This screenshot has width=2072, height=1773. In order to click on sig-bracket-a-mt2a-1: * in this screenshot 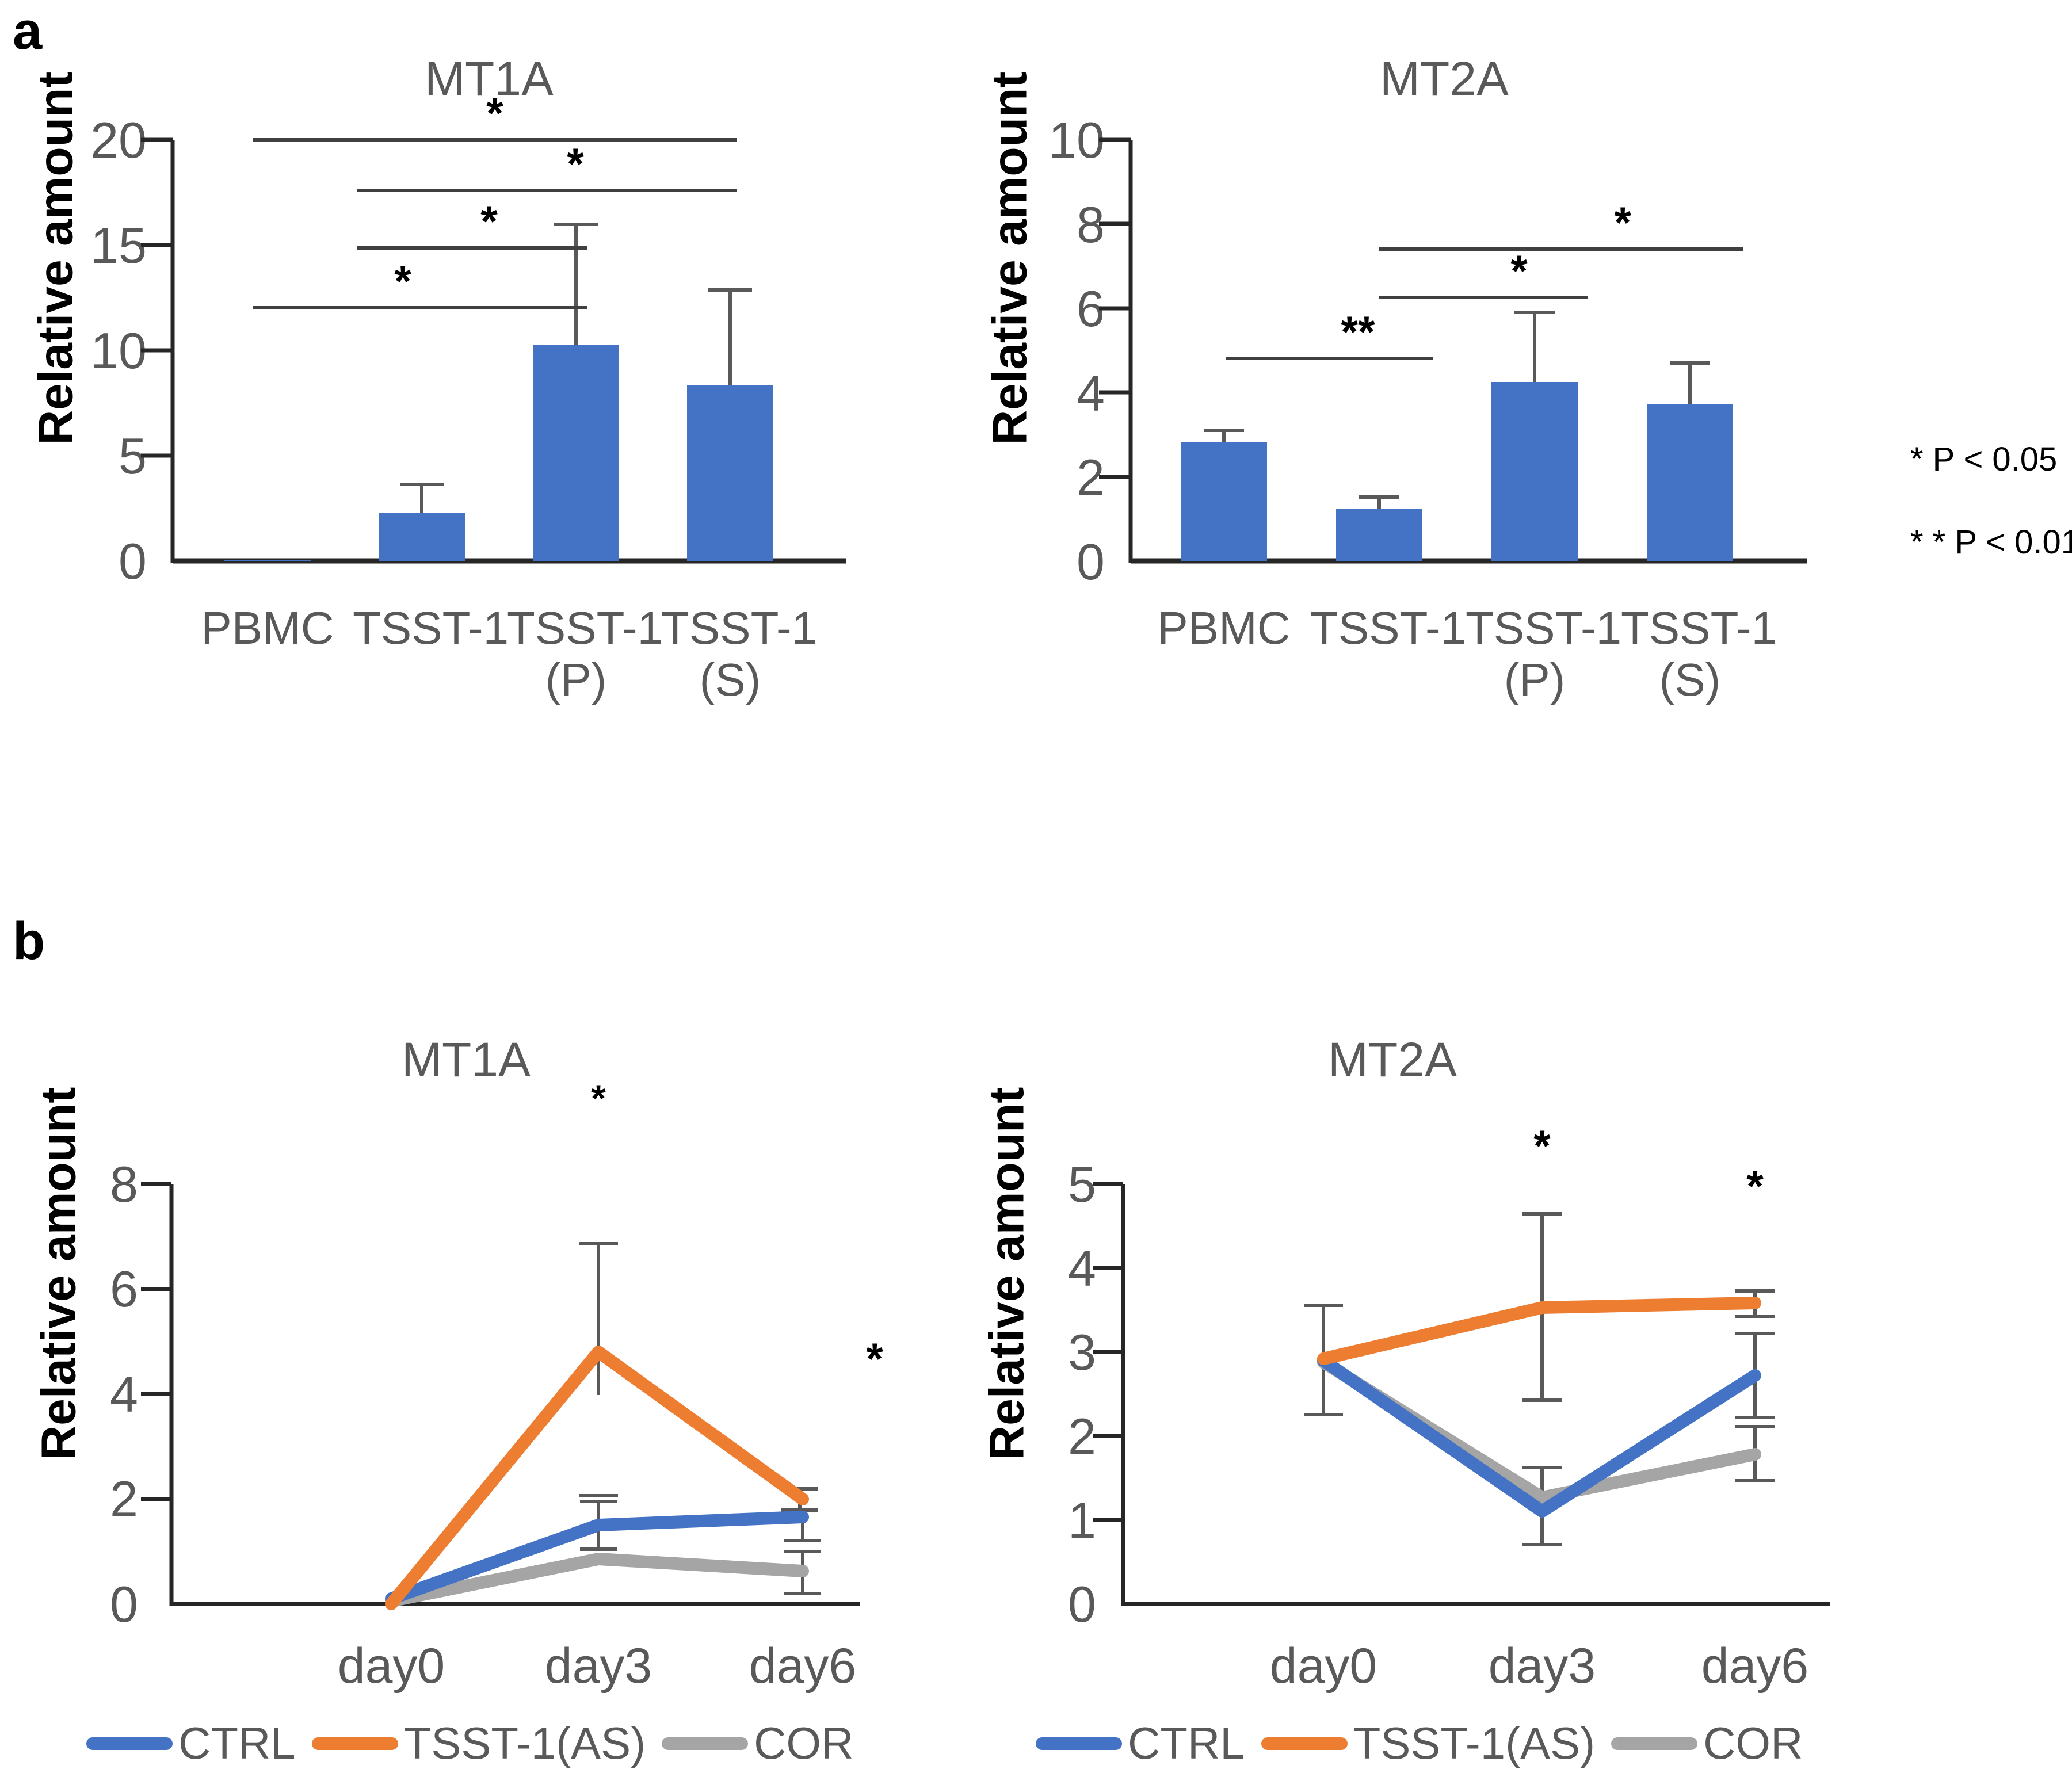, I will do `click(1561, 224)`.